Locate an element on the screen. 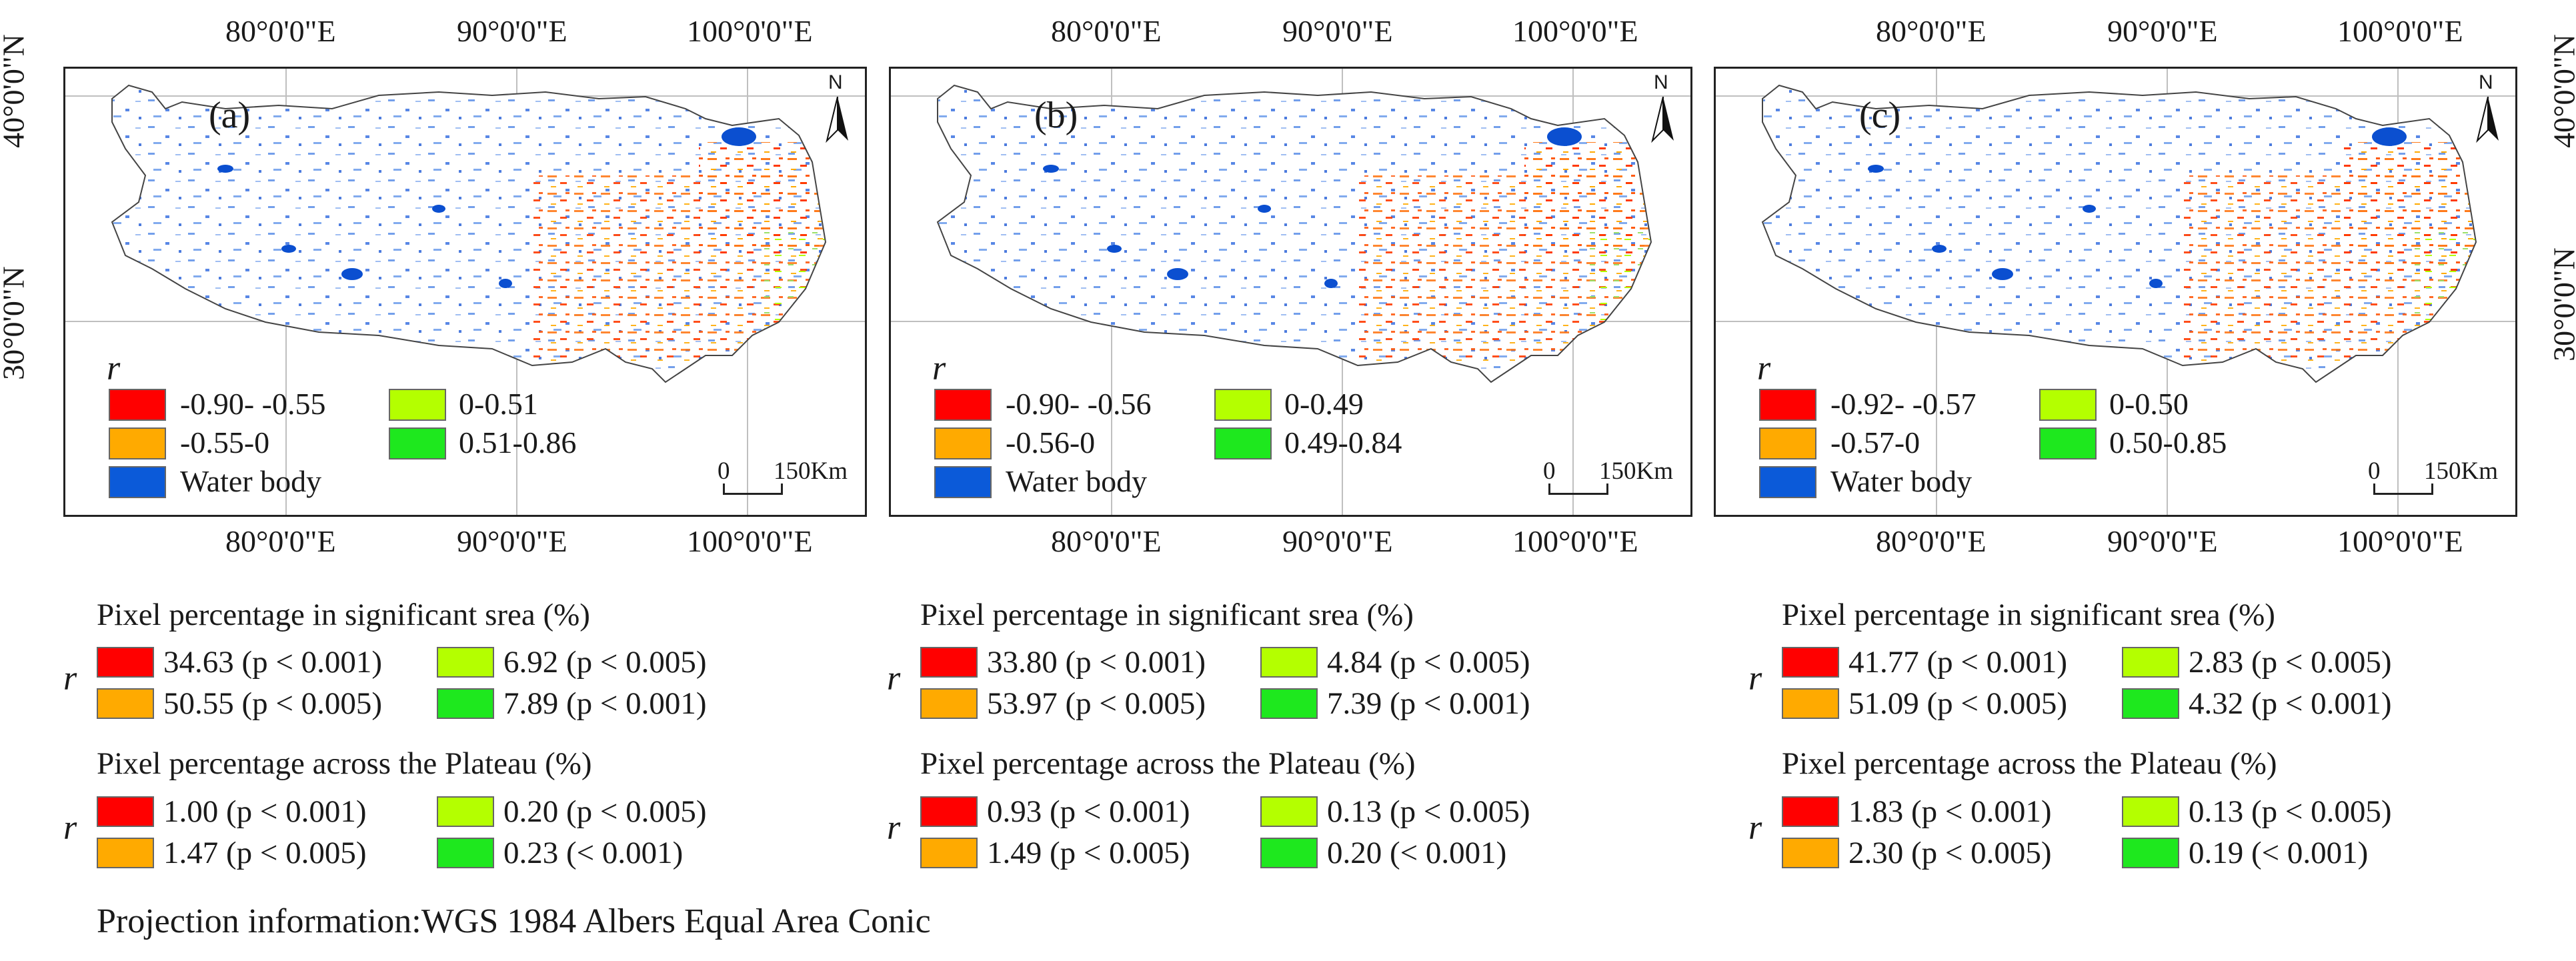 The width and height of the screenshot is (2576, 961). legend-label-negative: -0.57-0 is located at coordinates (1875, 442).